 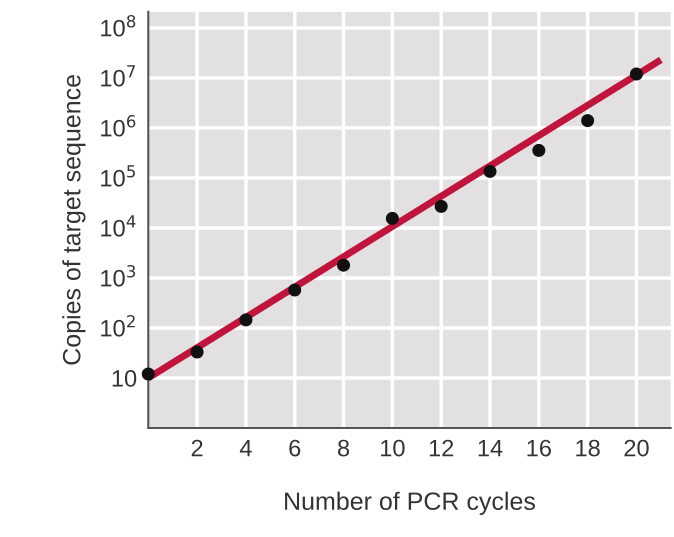 I want to click on y-tick-label: 10$^{5}$, so click(x=118, y=176).